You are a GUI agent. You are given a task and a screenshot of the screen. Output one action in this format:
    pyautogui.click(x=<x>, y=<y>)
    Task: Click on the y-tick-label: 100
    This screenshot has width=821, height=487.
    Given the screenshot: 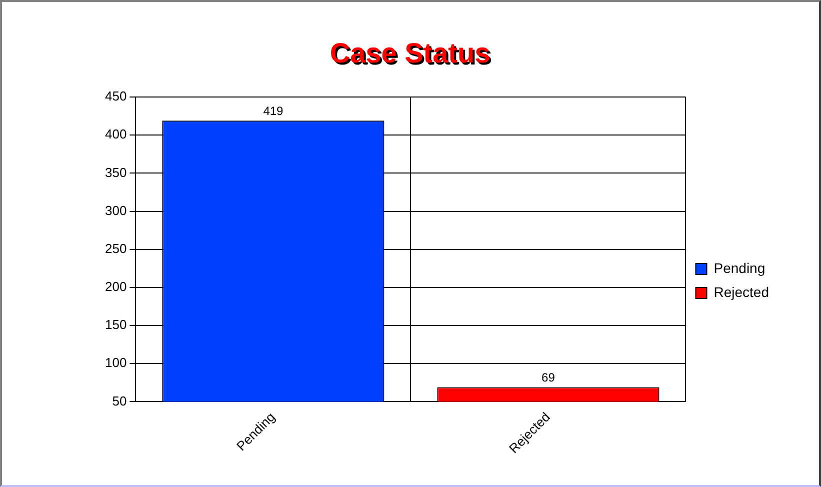 What is the action you would take?
    pyautogui.click(x=115, y=362)
    